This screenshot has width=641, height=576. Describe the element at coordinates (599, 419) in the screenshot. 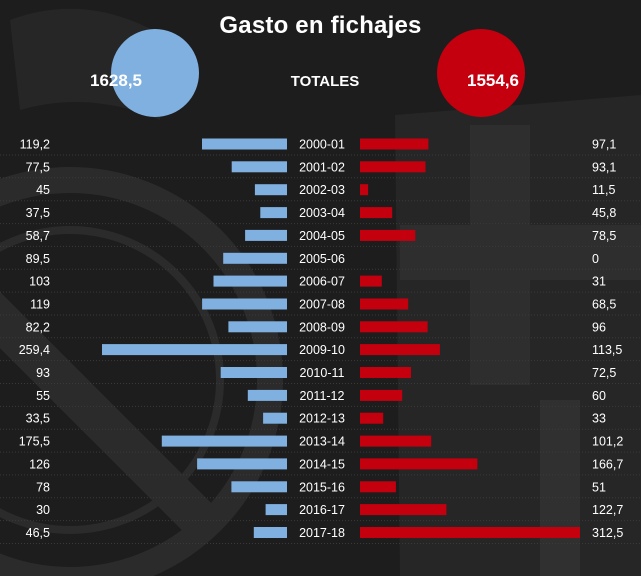

I see `value-label-right: 33` at that location.